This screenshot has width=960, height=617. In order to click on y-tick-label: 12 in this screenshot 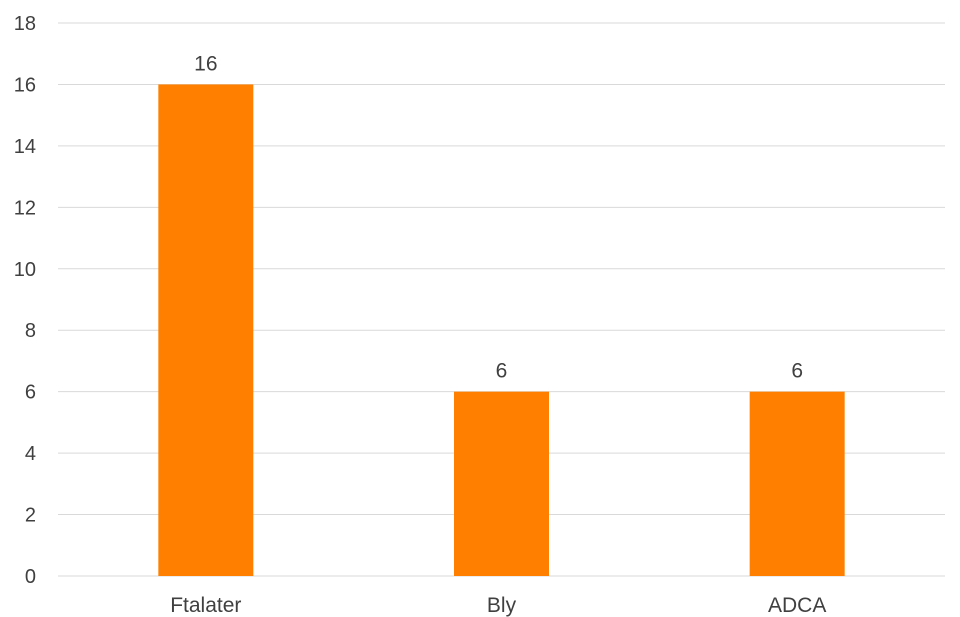, I will do `click(25, 208)`.